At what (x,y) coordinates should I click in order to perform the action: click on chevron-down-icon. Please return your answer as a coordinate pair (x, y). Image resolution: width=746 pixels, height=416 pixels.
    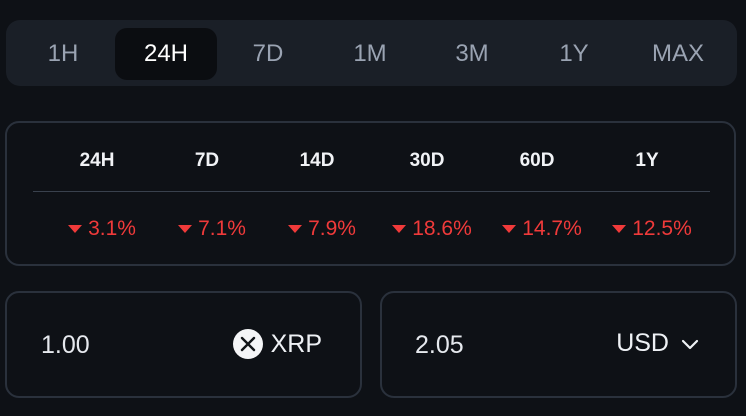
    Looking at the image, I should click on (690, 343).